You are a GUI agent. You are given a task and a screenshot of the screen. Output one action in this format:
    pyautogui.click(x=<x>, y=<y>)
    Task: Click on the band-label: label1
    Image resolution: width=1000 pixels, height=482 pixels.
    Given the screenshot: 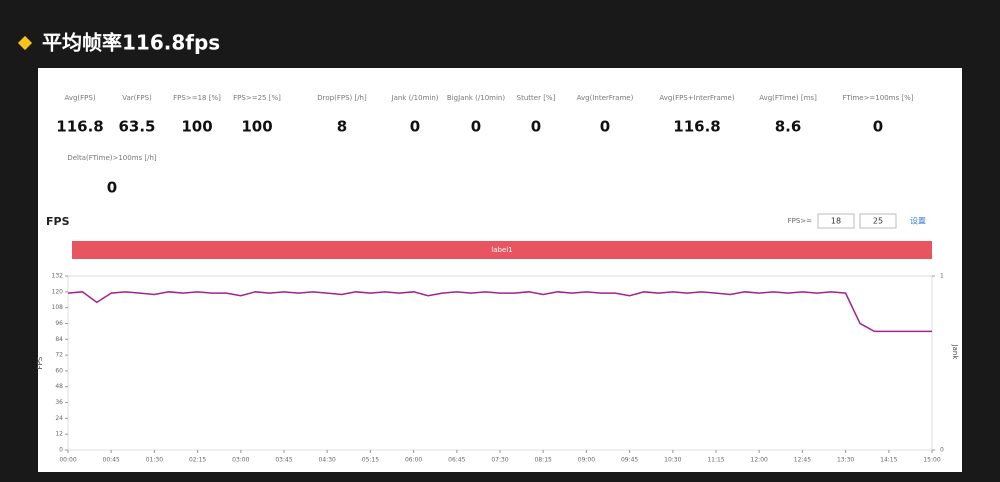 What is the action you would take?
    pyautogui.click(x=501, y=250)
    